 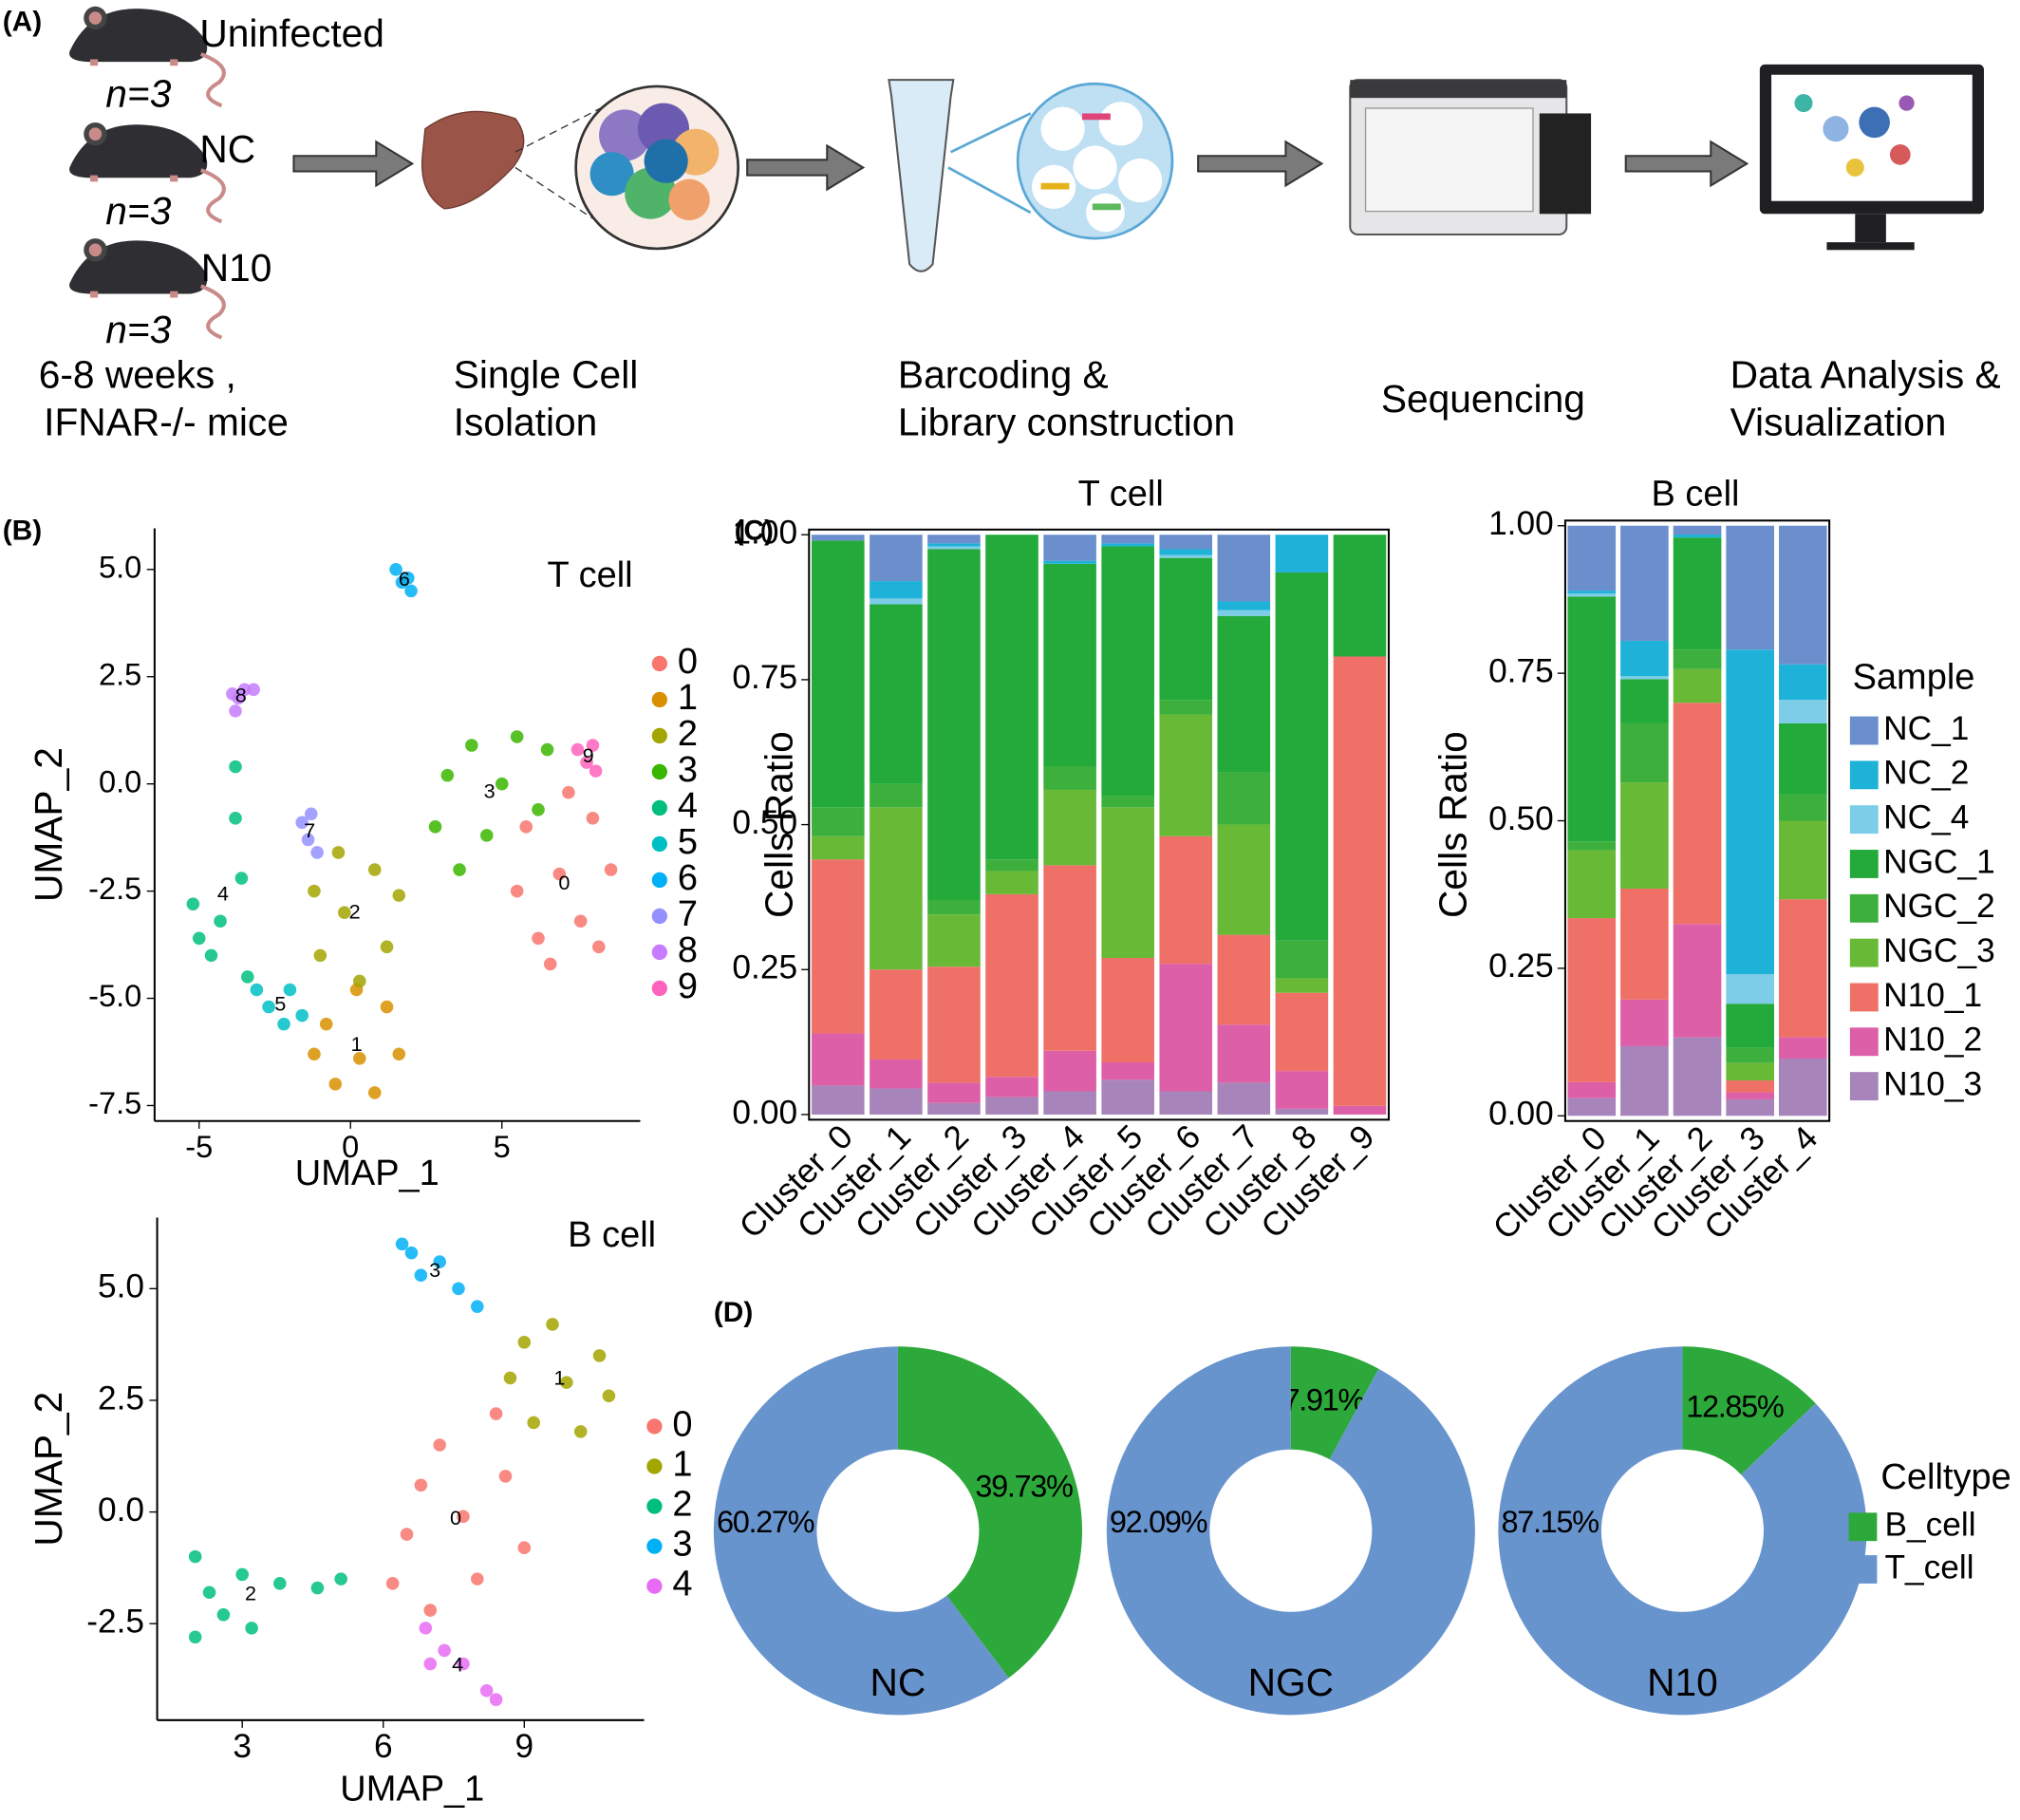 I want to click on monitor-stand, so click(x=1870, y=229).